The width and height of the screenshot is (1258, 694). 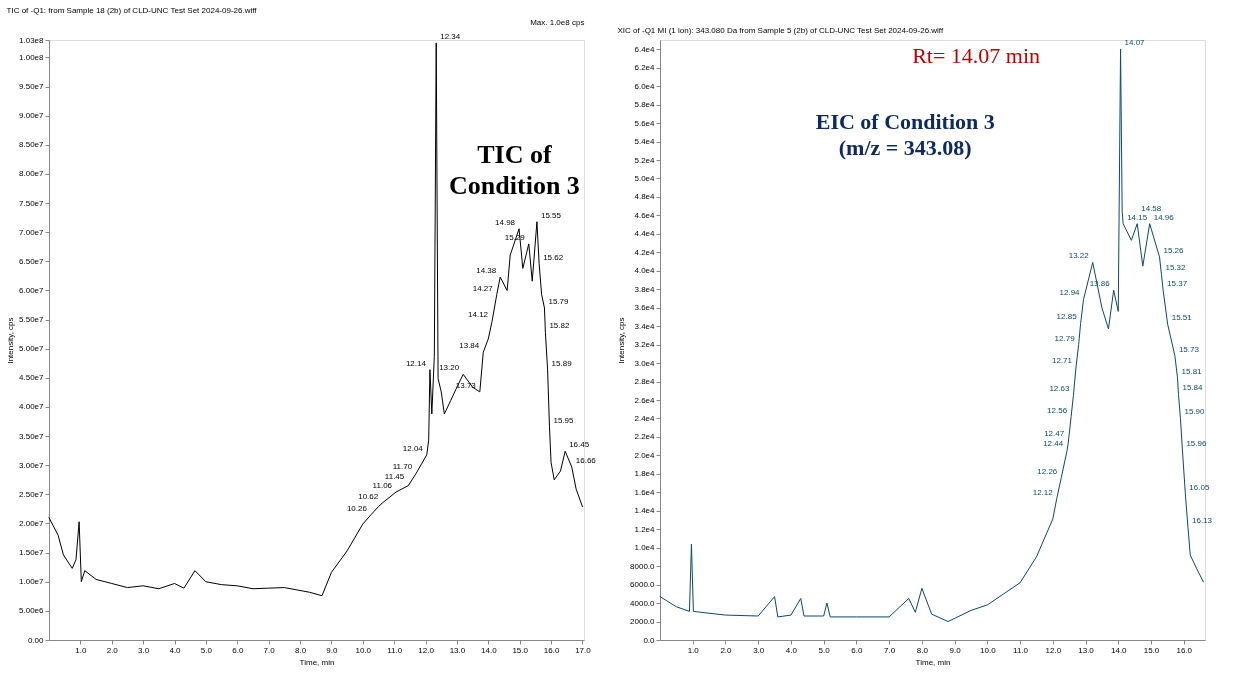 What do you see at coordinates (1057, 410) in the screenshot?
I see `annotation: 12.56` at bounding box center [1057, 410].